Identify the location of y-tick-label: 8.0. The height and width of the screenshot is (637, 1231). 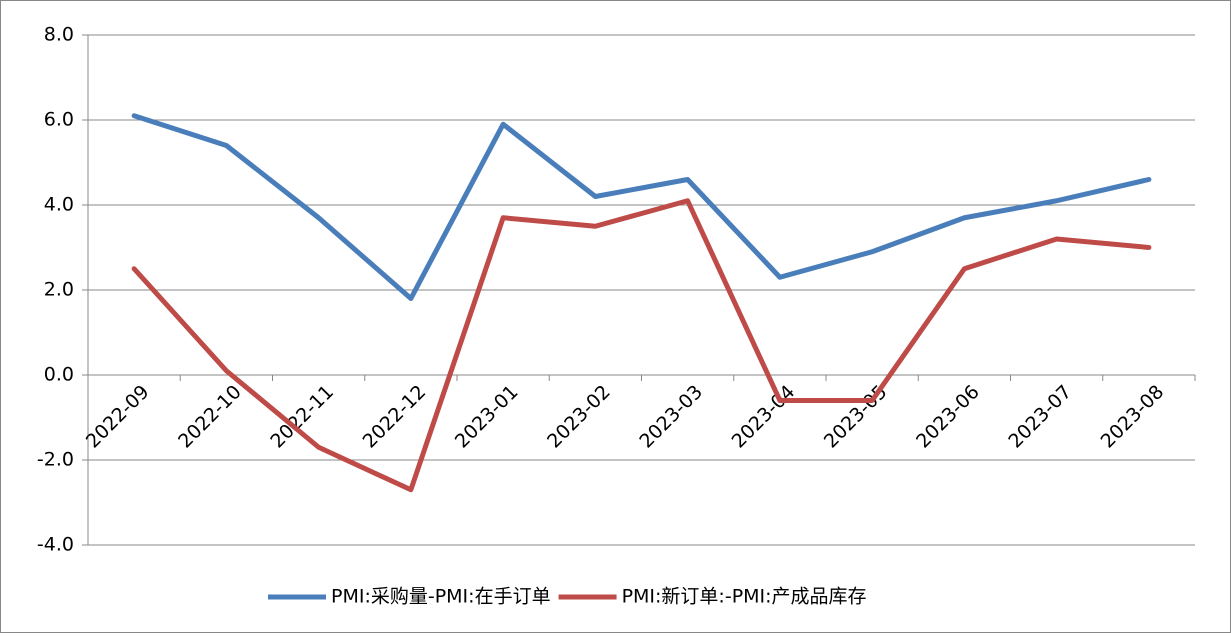
(59, 35).